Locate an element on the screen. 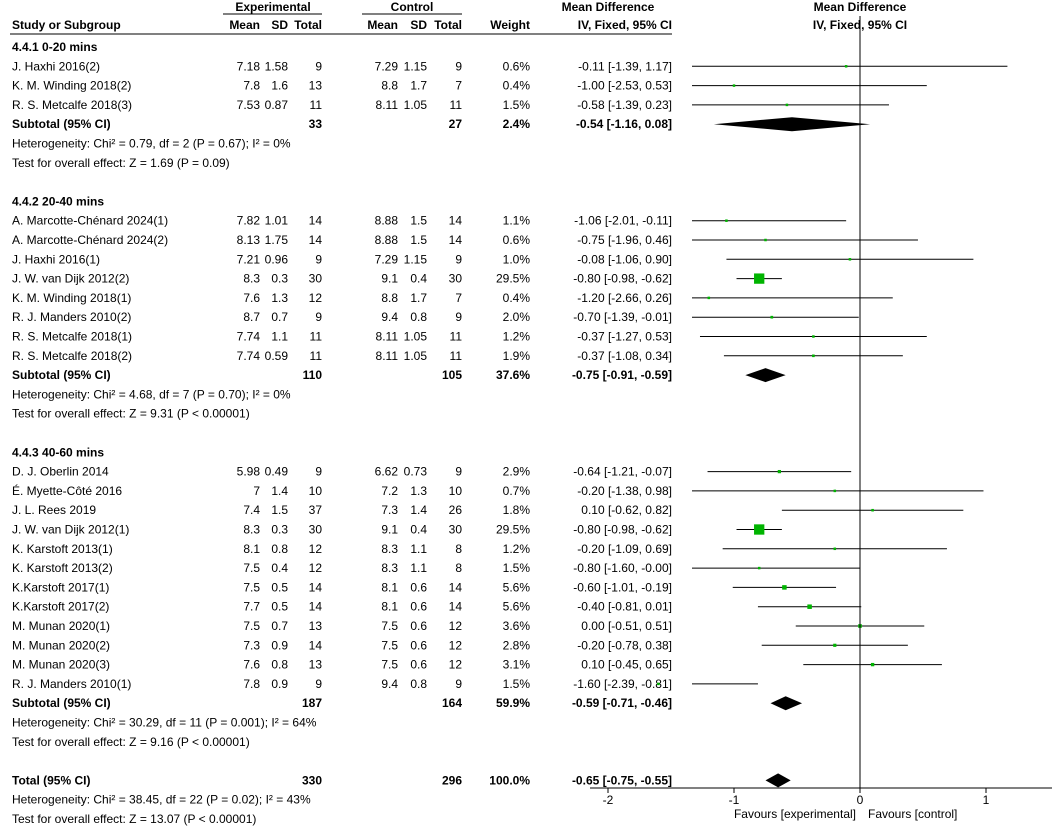 The width and height of the screenshot is (1052, 832). header-study: Study or Subgroup is located at coordinates (66, 25).